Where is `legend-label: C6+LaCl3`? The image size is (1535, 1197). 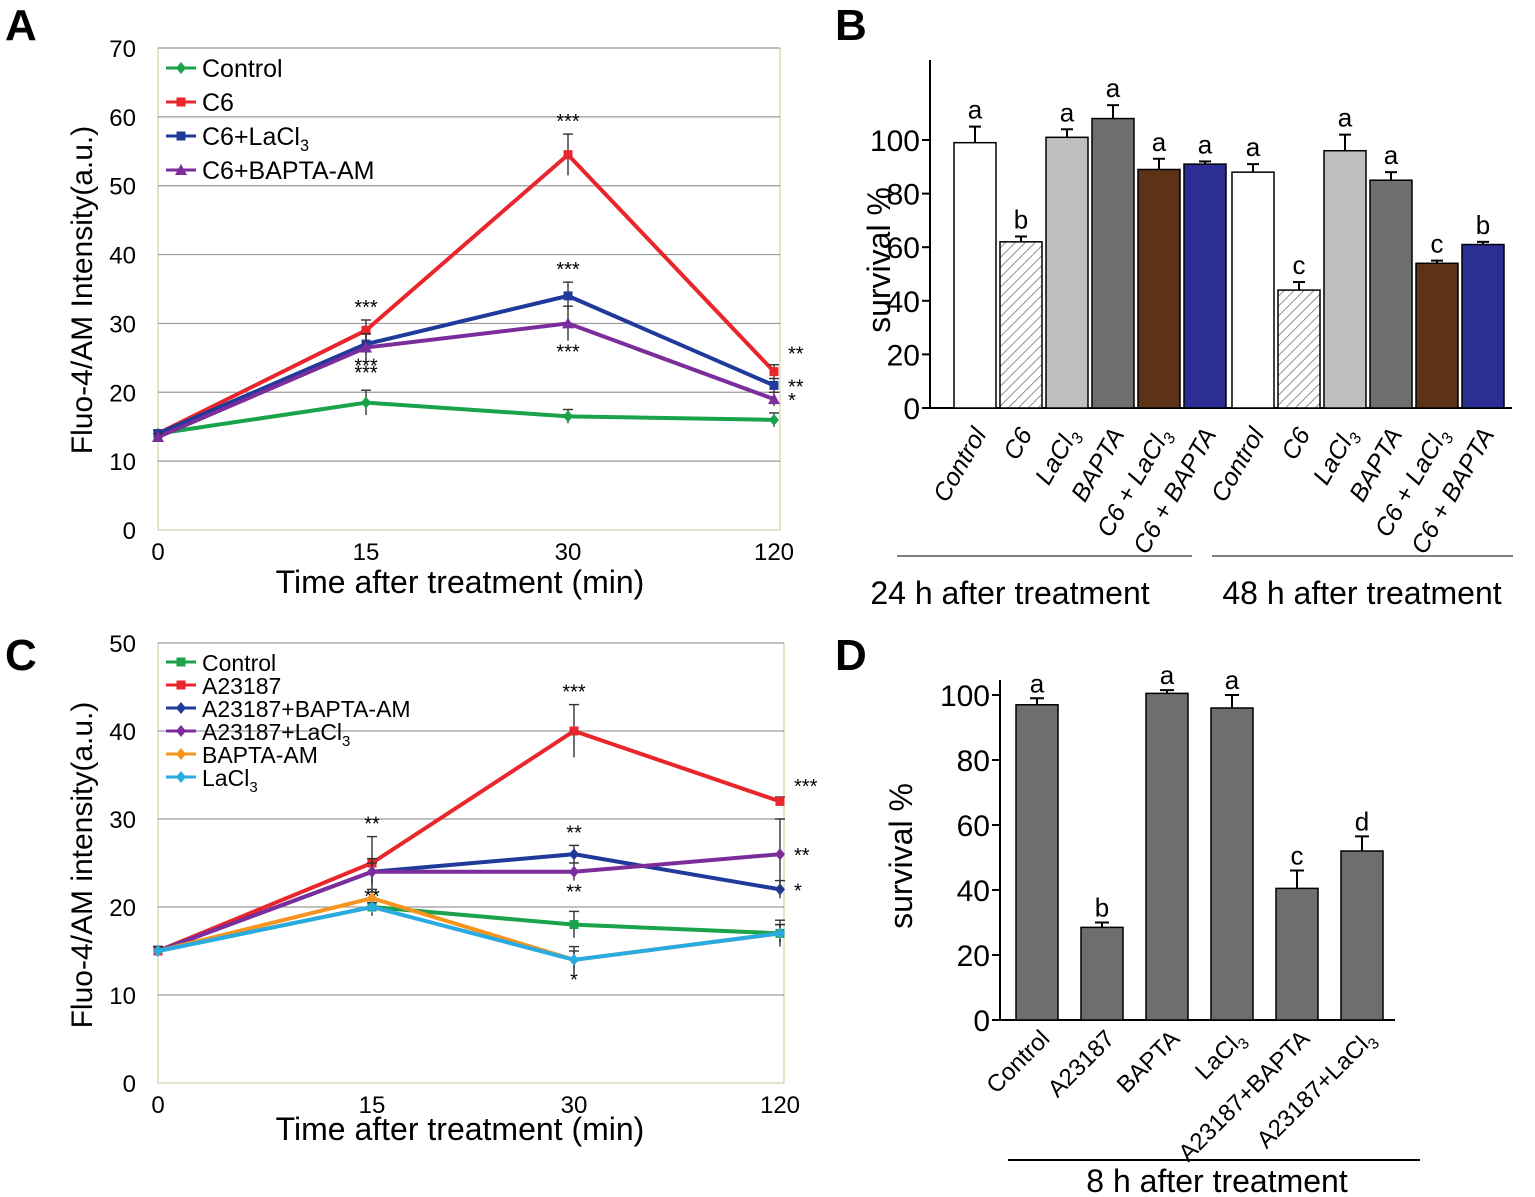
legend-label: C6+LaCl3 is located at coordinates (255, 139).